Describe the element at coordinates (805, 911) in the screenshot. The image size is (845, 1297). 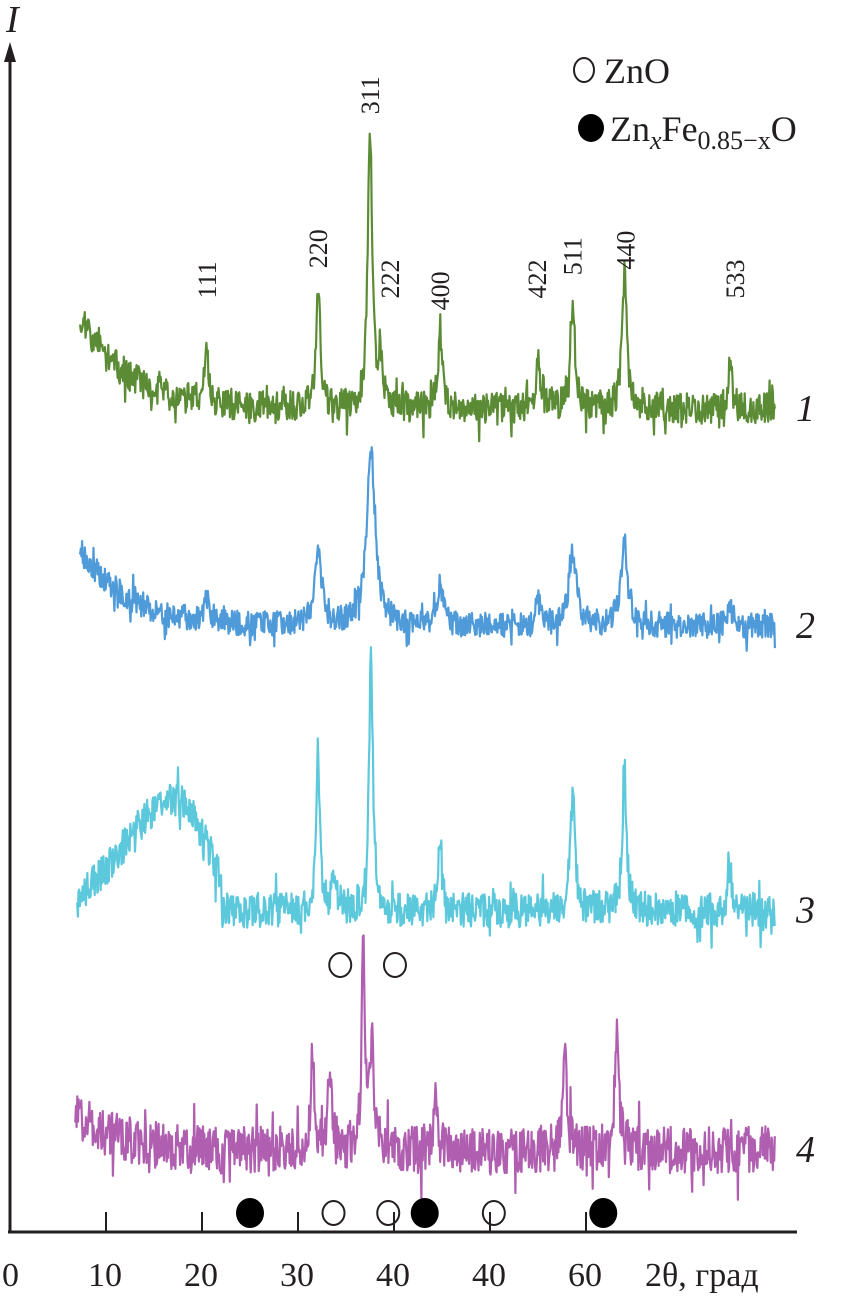
I see `curve-label-3: 3` at that location.